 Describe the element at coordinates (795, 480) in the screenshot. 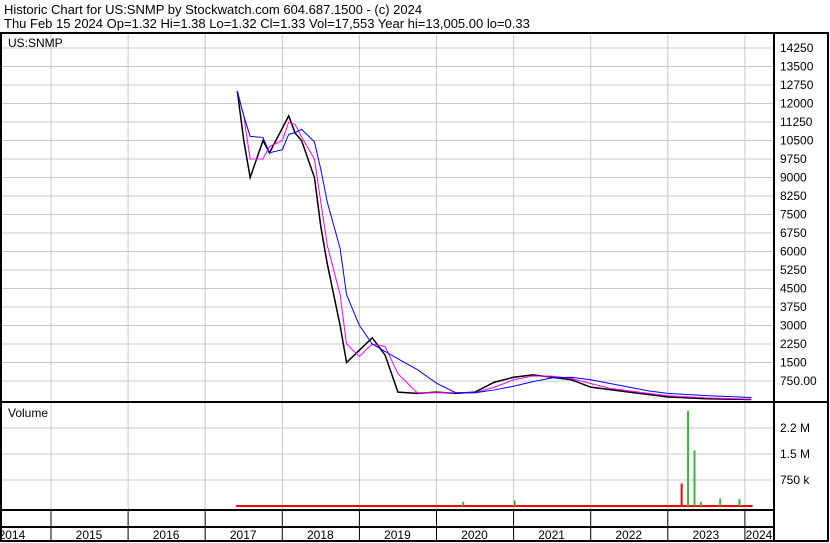

I see `volume-tick-label: 750 k` at that location.